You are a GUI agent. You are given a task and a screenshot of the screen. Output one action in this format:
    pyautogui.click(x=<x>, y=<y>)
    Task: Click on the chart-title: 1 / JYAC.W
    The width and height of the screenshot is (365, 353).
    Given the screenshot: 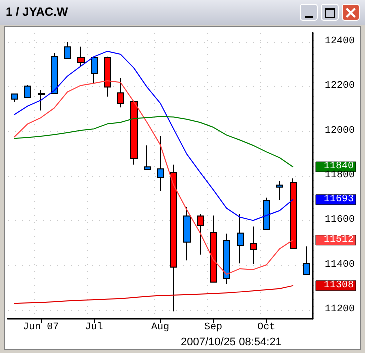 What is the action you would take?
    pyautogui.click(x=37, y=12)
    